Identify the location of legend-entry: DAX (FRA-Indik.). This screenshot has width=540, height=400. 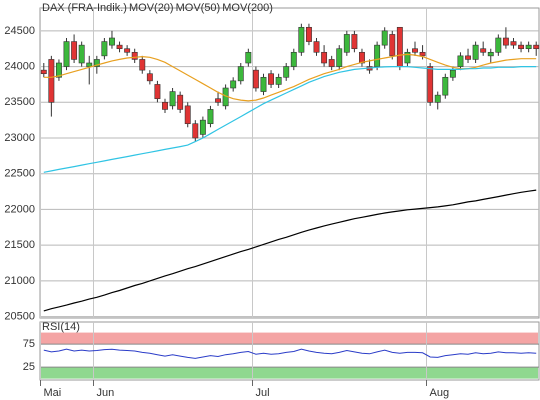
(84, 8).